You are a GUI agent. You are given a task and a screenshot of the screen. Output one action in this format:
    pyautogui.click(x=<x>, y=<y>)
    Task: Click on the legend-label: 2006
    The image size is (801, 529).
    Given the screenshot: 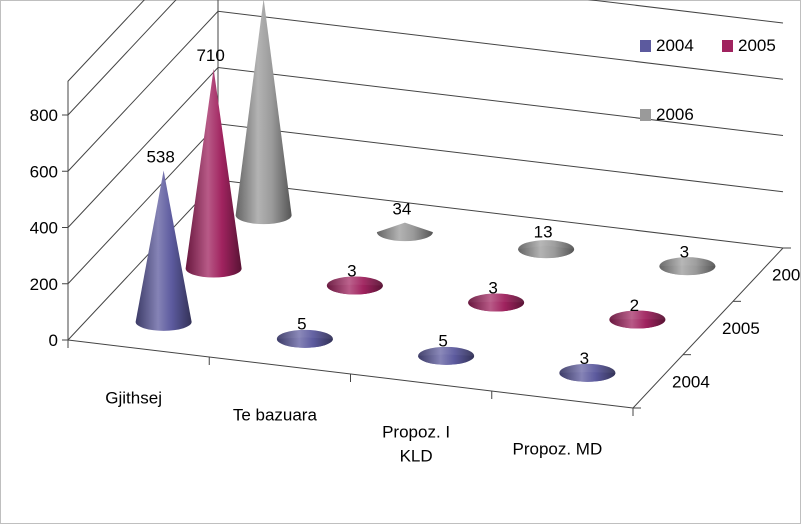 What is the action you would take?
    pyautogui.click(x=675, y=114)
    